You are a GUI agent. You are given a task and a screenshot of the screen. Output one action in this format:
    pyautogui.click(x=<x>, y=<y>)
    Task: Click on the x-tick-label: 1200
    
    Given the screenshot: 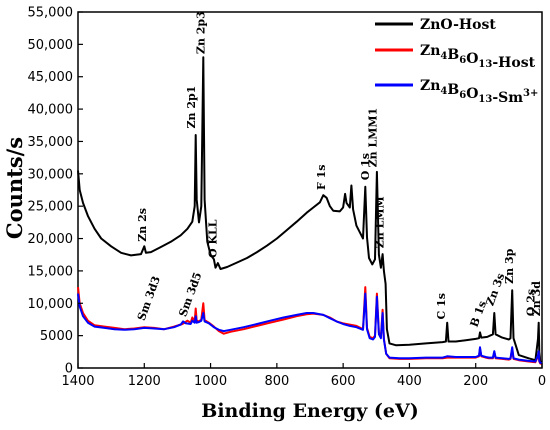 What is the action you would take?
    pyautogui.click(x=144, y=381)
    